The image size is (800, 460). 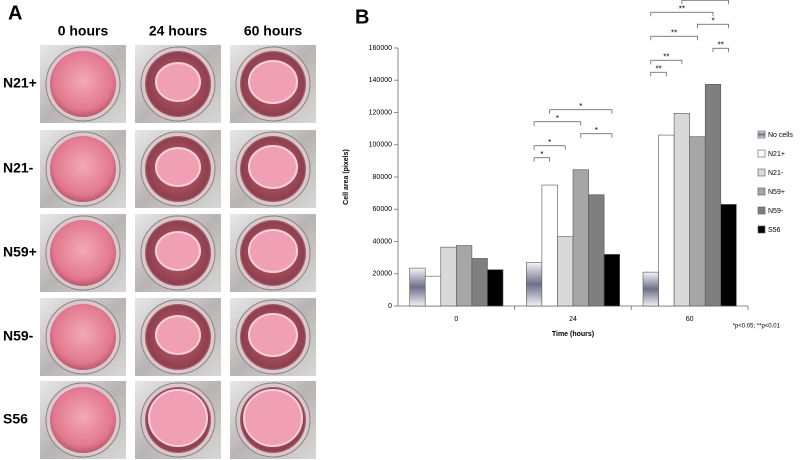 What do you see at coordinates (15, 419) in the screenshot?
I see `row-label: S56` at bounding box center [15, 419].